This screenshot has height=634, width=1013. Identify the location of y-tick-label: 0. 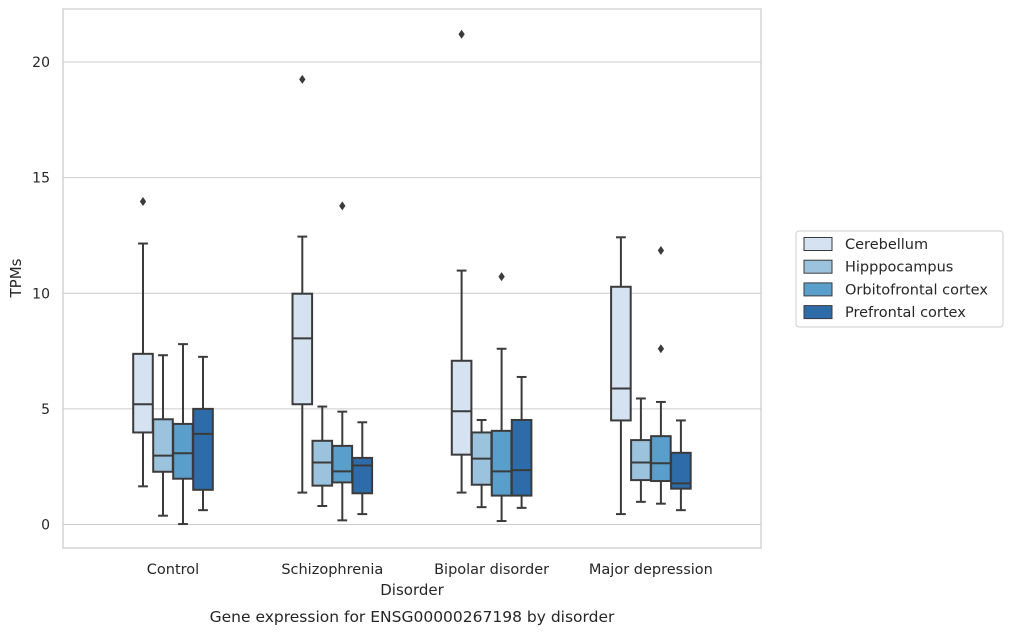
(45, 526).